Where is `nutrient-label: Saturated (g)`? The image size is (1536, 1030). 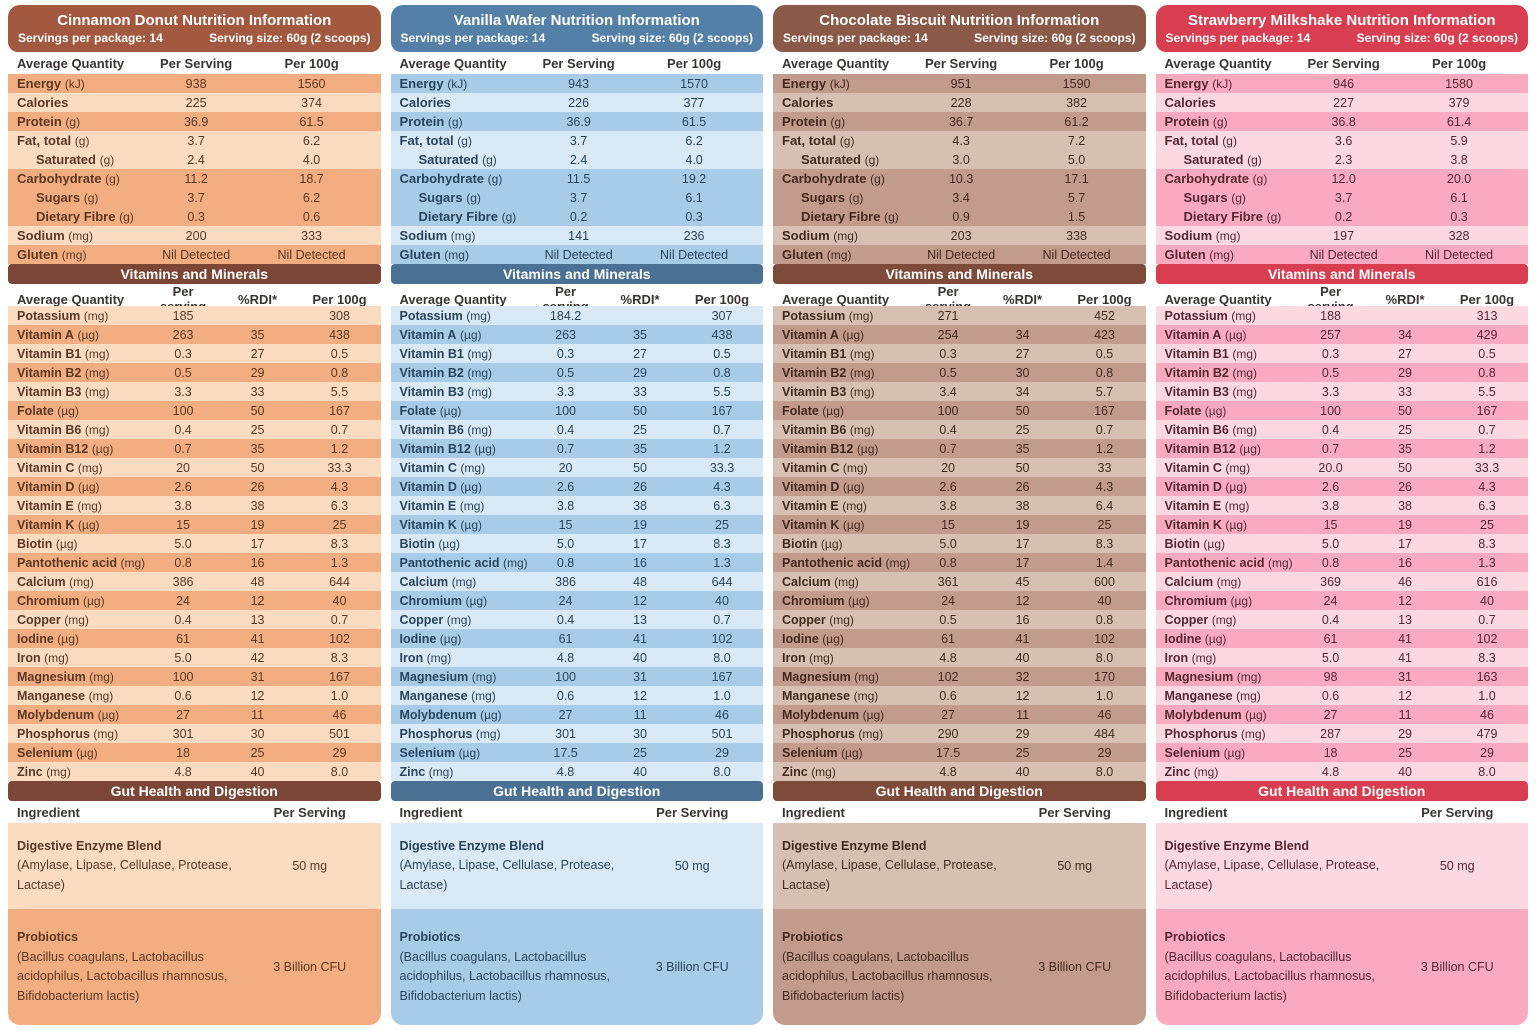 nutrient-label: Saturated (g) is located at coordinates (844, 159).